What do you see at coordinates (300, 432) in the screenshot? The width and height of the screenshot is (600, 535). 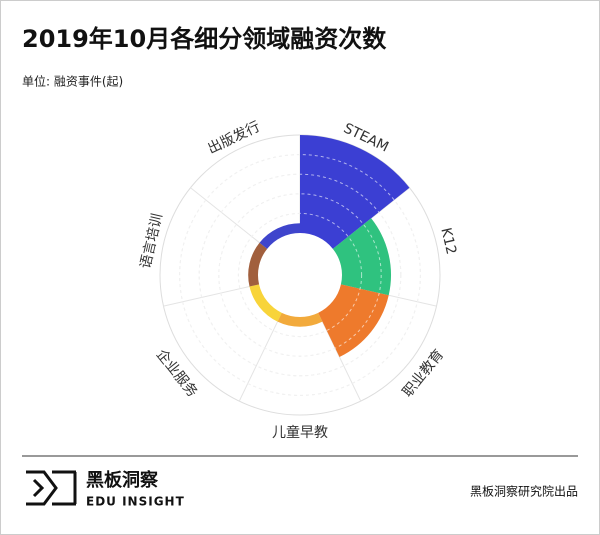 I see `category-label: 儿童早教` at bounding box center [300, 432].